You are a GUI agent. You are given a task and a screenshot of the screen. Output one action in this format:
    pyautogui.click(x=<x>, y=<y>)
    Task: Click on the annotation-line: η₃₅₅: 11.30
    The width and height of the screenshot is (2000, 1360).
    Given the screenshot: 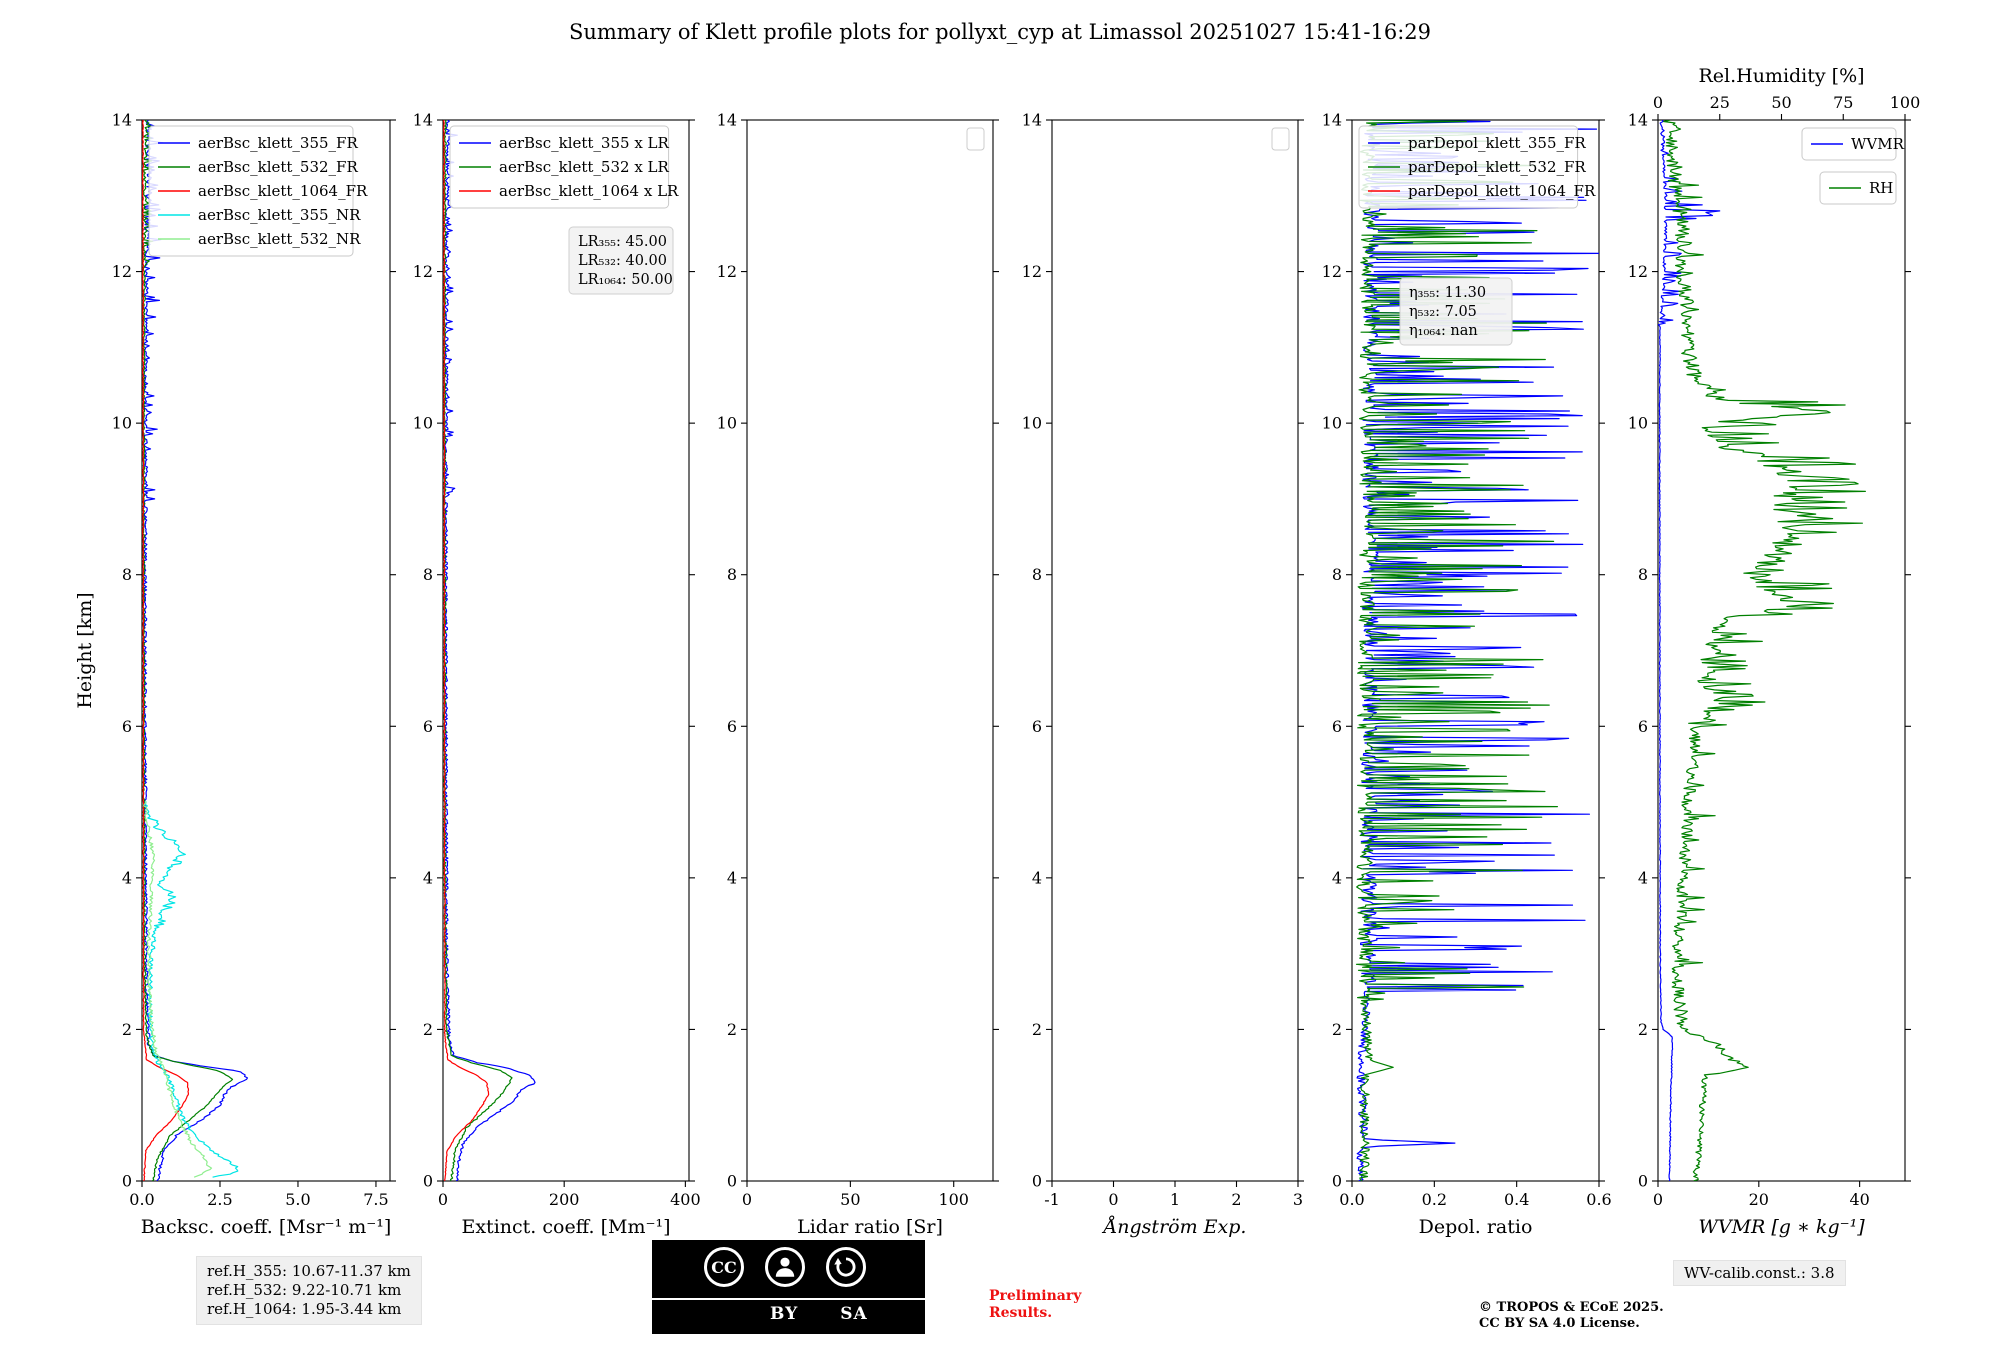 What is the action you would take?
    pyautogui.click(x=1447, y=293)
    